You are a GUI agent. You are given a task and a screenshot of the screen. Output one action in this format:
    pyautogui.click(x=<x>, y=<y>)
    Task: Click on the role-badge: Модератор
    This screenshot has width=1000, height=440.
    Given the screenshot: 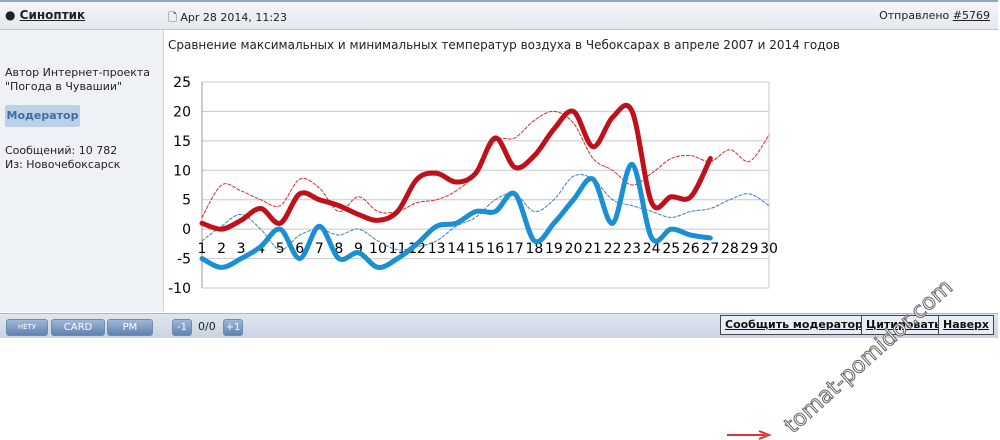 What is the action you would take?
    pyautogui.click(x=42, y=116)
    